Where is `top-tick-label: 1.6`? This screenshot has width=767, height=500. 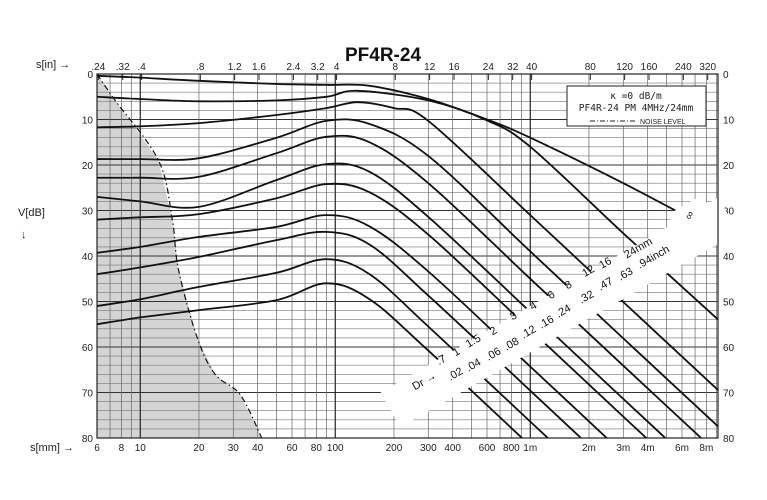 top-tick-label: 1.6 is located at coordinates (259, 67).